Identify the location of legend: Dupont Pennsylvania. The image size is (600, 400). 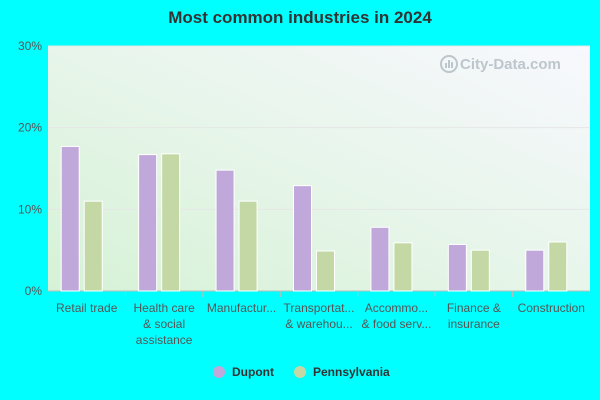
(301, 372).